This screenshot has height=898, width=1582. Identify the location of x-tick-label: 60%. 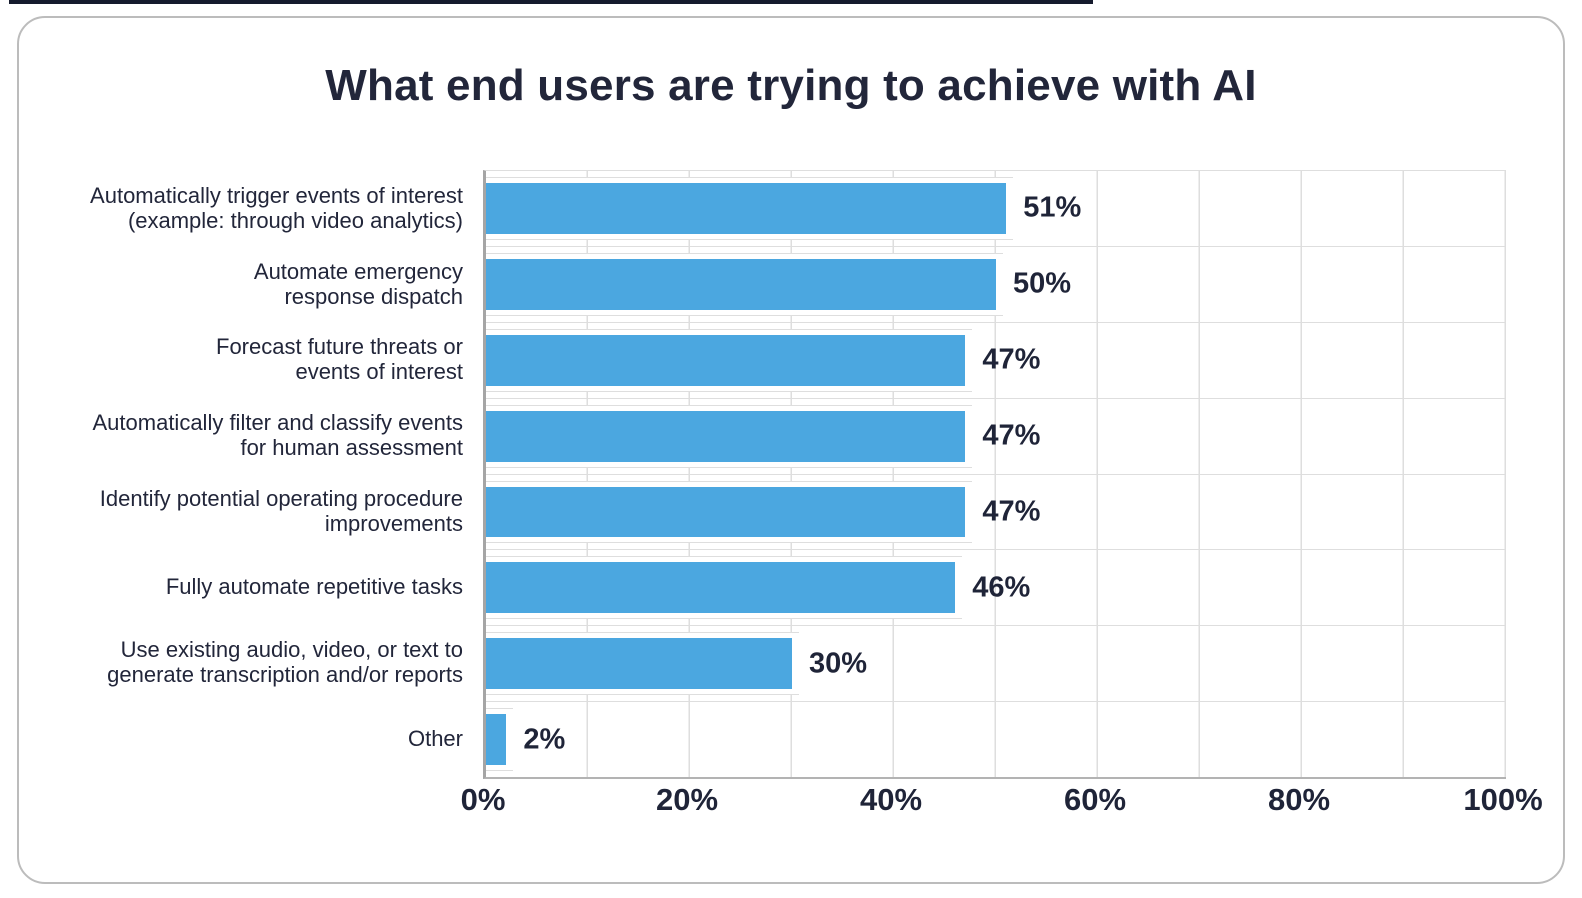
(1095, 799).